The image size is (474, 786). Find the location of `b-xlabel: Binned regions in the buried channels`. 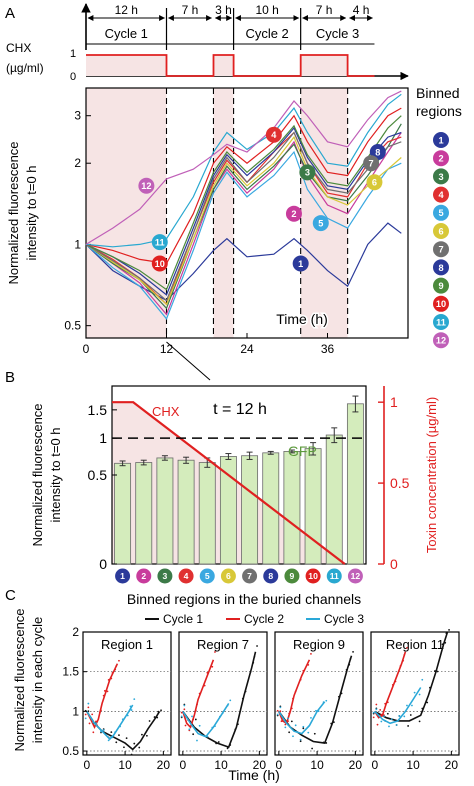

b-xlabel: Binned regions in the buried channels is located at coordinates (244, 599).